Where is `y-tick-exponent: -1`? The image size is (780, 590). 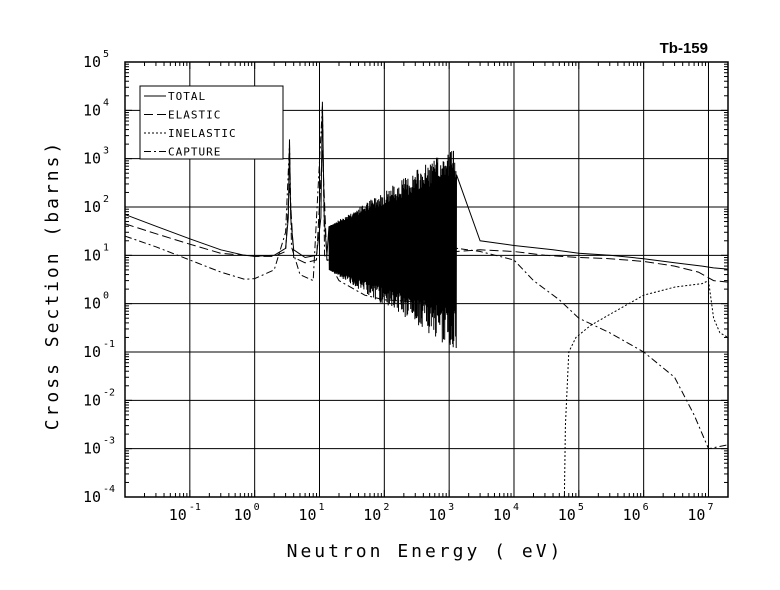 y-tick-exponent: -1 is located at coordinates (109, 344).